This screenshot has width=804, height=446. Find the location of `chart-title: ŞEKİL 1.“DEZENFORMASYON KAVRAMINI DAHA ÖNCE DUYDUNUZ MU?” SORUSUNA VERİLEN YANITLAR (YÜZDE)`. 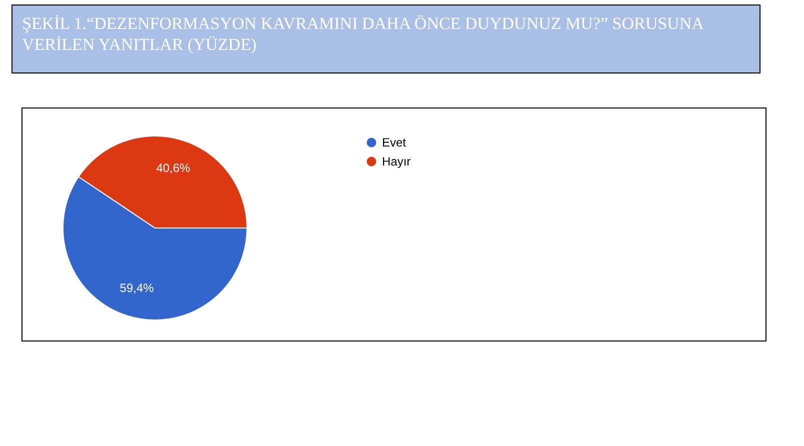

chart-title: ŞEKİL 1.“DEZENFORMASYON KAVRAMINI DAHA ÖNCE DUYDUNUZ MU?” SORUSUNA VERİLEN YANITLAR (YÜZDE) is located at coordinates (363, 34).